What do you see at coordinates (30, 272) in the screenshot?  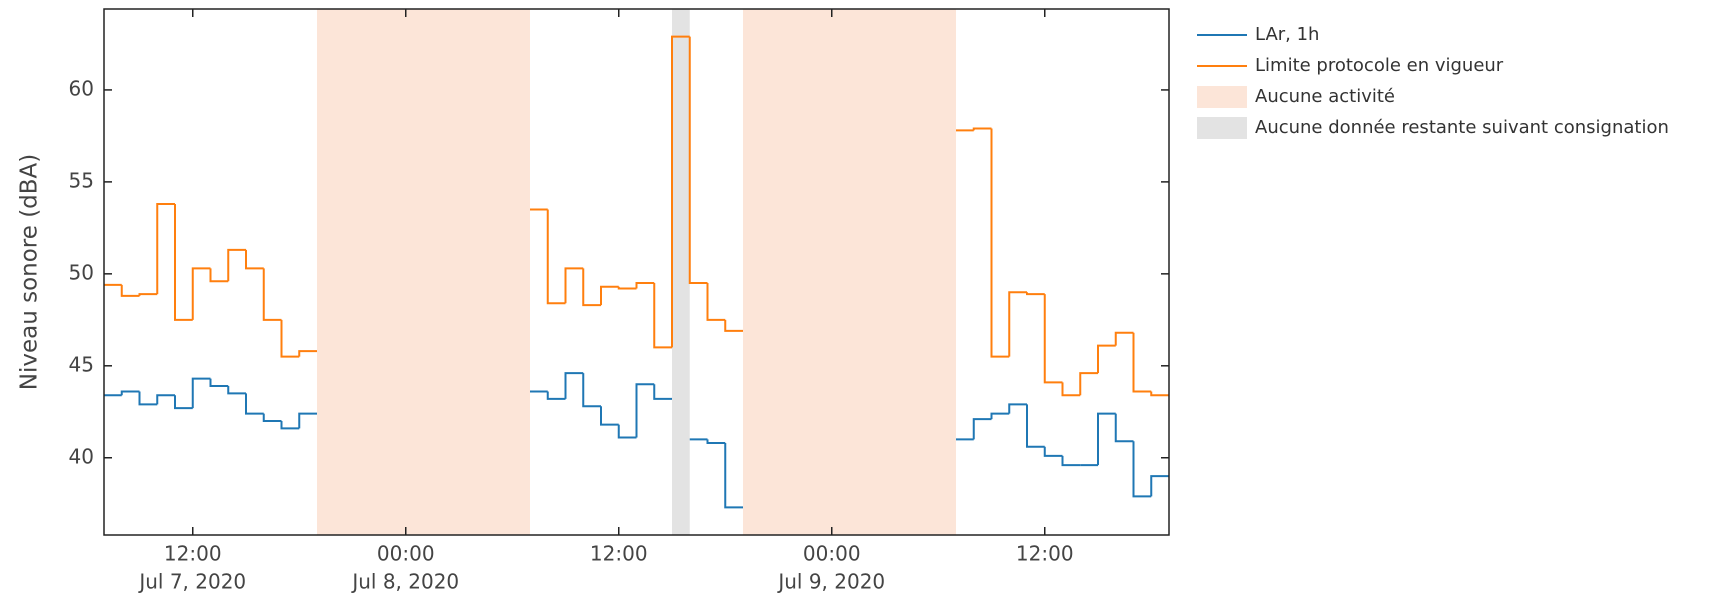 I see `y-axis-label: Niveau sonore (dBA)` at bounding box center [30, 272].